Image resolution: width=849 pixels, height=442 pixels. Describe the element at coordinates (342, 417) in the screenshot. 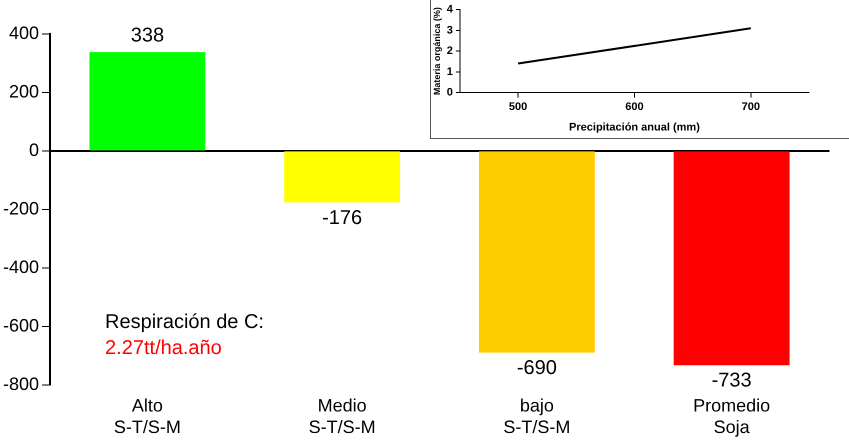

I see `x-tick-label: Medio S-T/S-M` at that location.